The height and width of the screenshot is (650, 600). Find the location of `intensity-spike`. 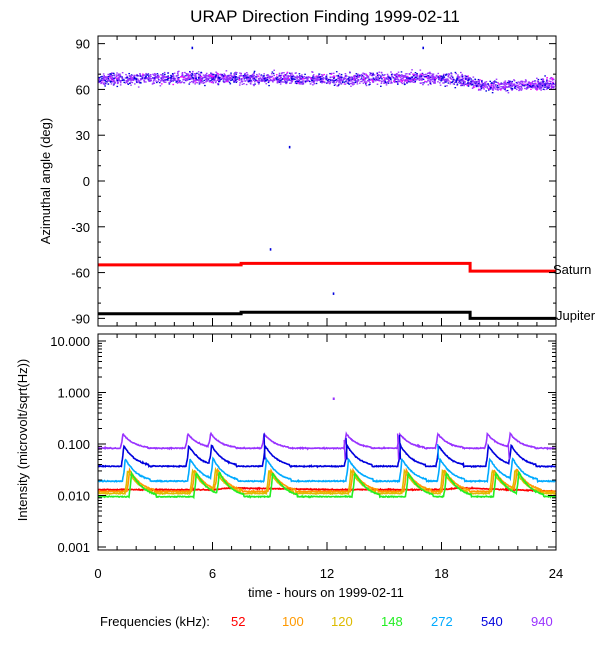

intensity-spike is located at coordinates (508, 451).